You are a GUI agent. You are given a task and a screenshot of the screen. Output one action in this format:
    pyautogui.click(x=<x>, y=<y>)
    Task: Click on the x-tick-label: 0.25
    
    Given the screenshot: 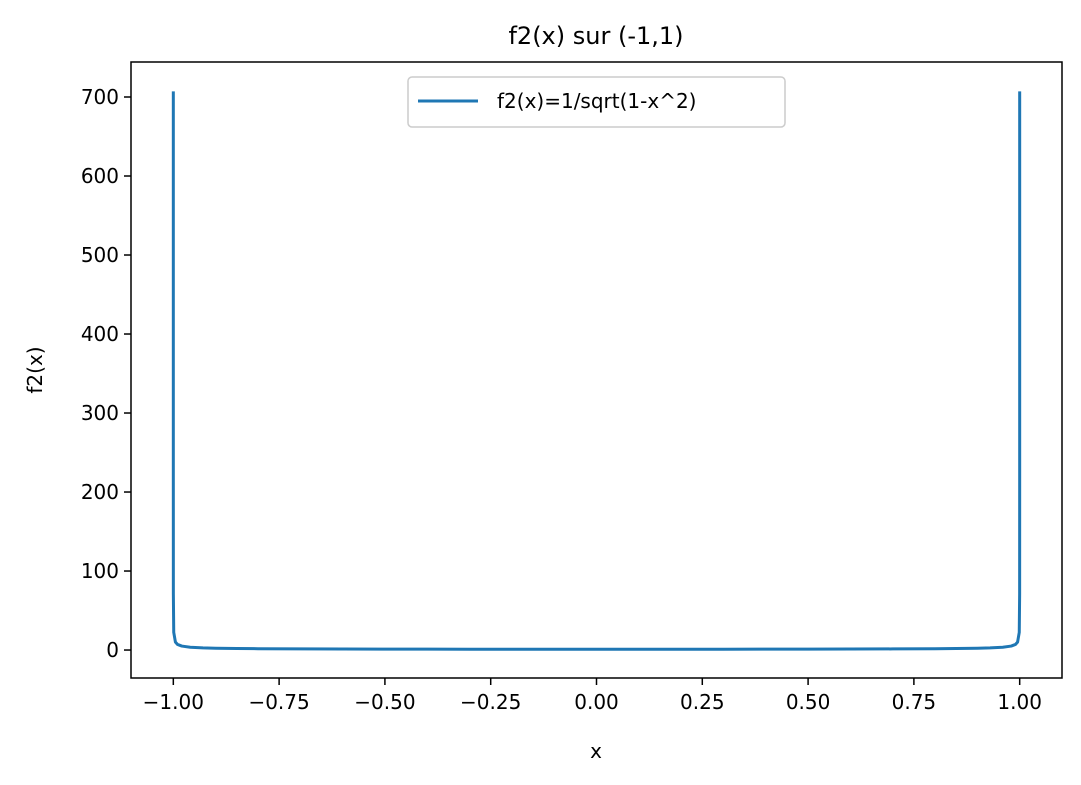 What is the action you would take?
    pyautogui.click(x=702, y=702)
    